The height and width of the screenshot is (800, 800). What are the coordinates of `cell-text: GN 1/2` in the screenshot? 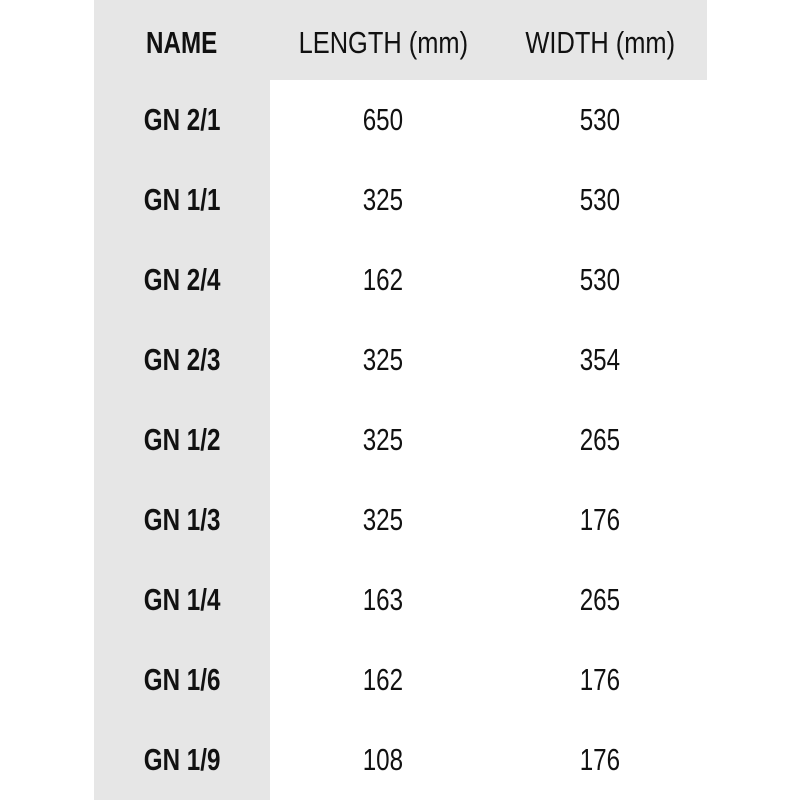 It's located at (182, 439).